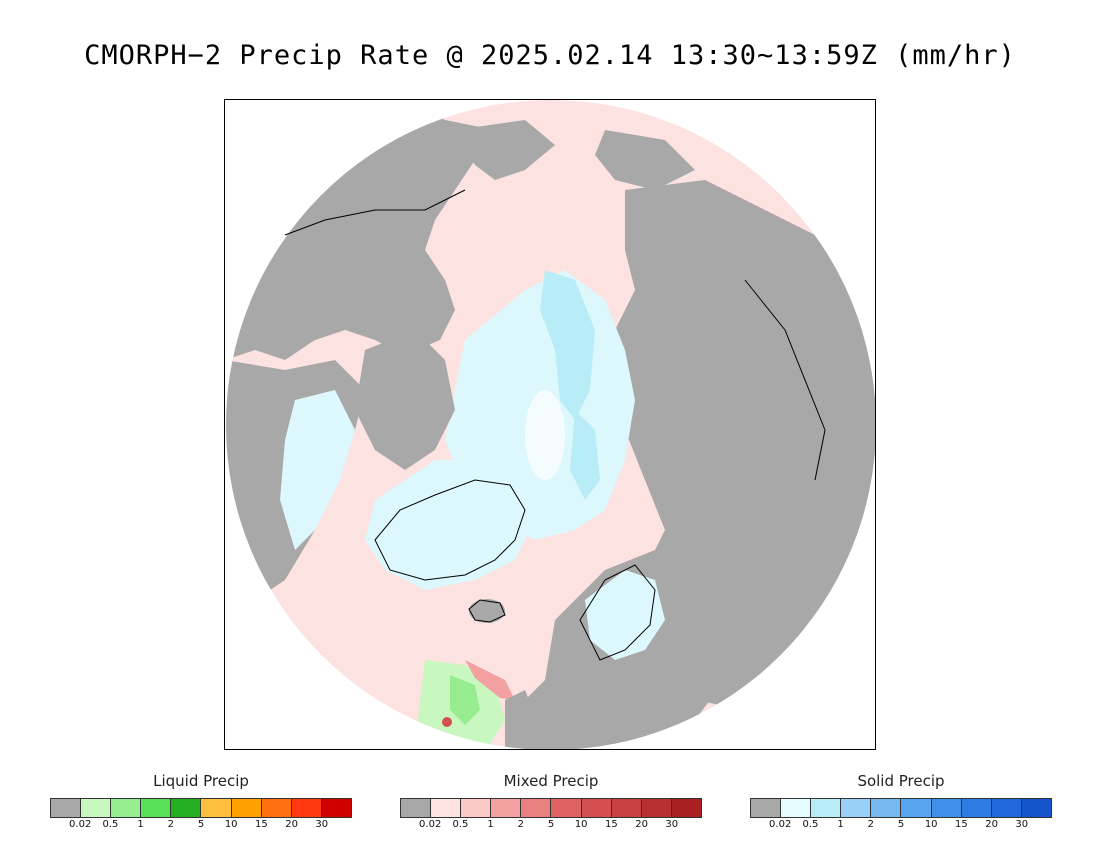  What do you see at coordinates (901, 781) in the screenshot?
I see `legend-title: Solid Precip` at bounding box center [901, 781].